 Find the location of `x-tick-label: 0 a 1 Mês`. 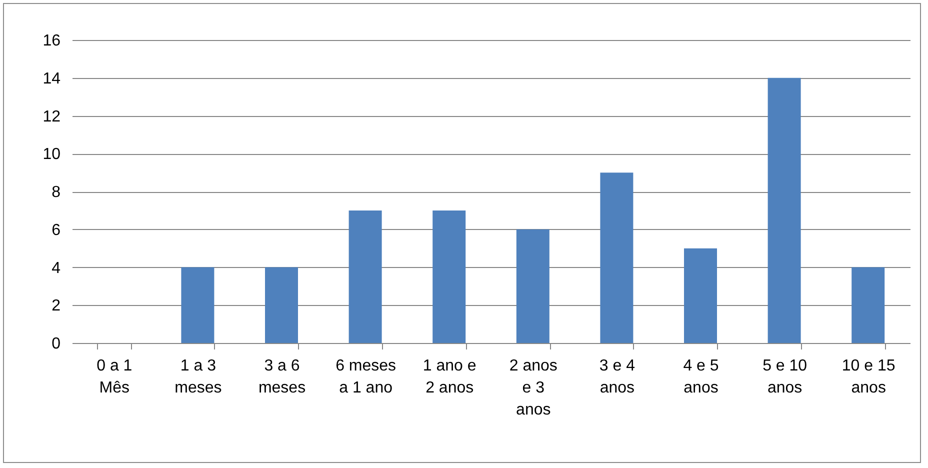

x-tick-label: 0 a 1 Mês is located at coordinates (114, 377).